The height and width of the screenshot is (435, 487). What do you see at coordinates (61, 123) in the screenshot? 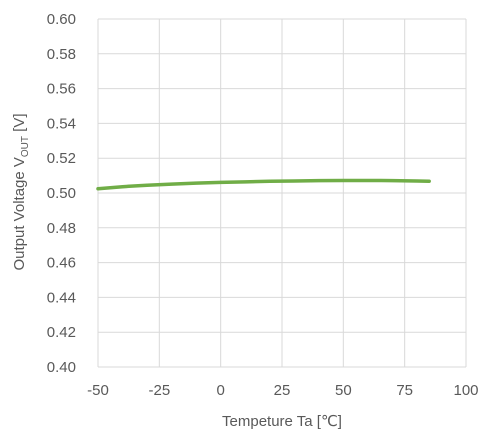
I see `y-tick-label: 0.54` at bounding box center [61, 123].